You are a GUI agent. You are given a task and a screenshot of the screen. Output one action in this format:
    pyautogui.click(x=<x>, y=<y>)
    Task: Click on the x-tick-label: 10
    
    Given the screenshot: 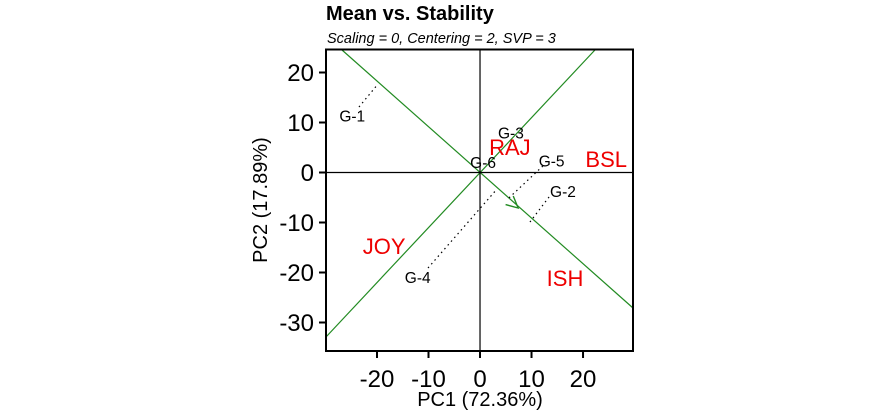 What is the action you would take?
    pyautogui.click(x=531, y=379)
    